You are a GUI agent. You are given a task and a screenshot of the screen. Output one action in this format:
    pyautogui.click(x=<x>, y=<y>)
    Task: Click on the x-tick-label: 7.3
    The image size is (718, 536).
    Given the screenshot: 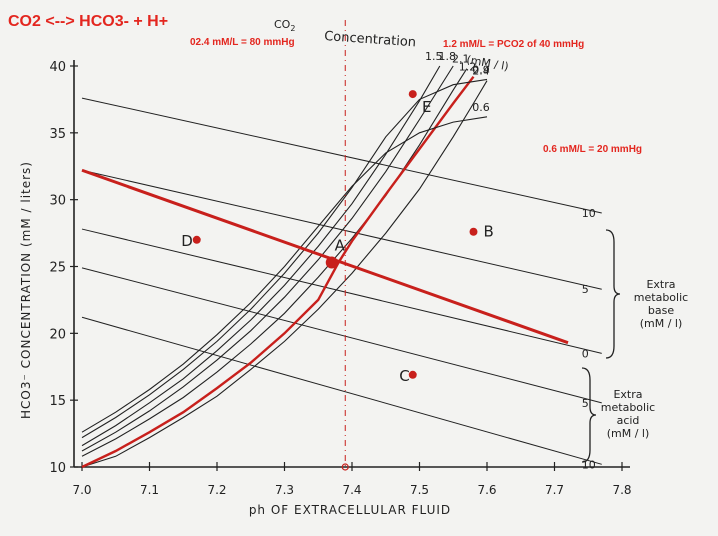 What is the action you would take?
    pyautogui.click(x=284, y=490)
    